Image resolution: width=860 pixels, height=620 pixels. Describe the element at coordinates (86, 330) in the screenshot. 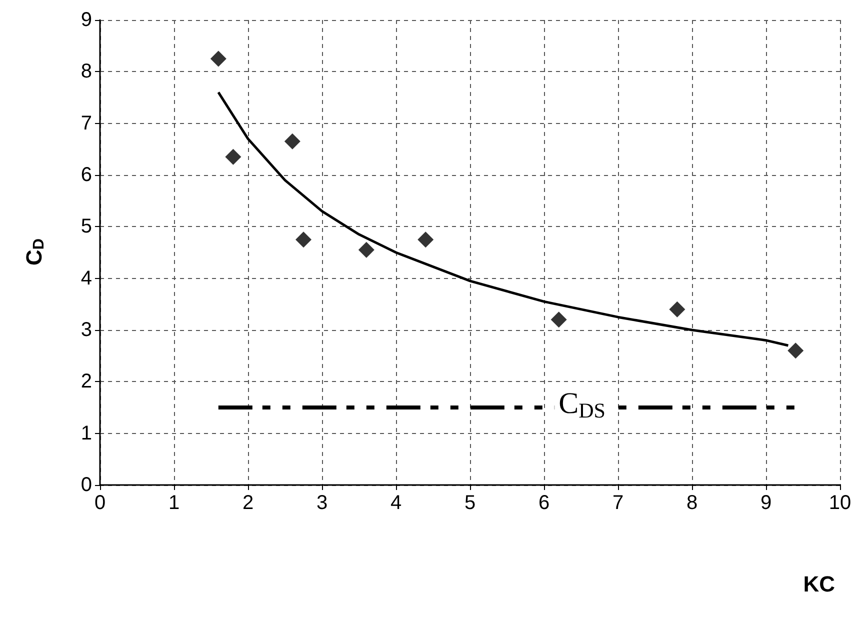

I see `y-tick-label: 3` at that location.